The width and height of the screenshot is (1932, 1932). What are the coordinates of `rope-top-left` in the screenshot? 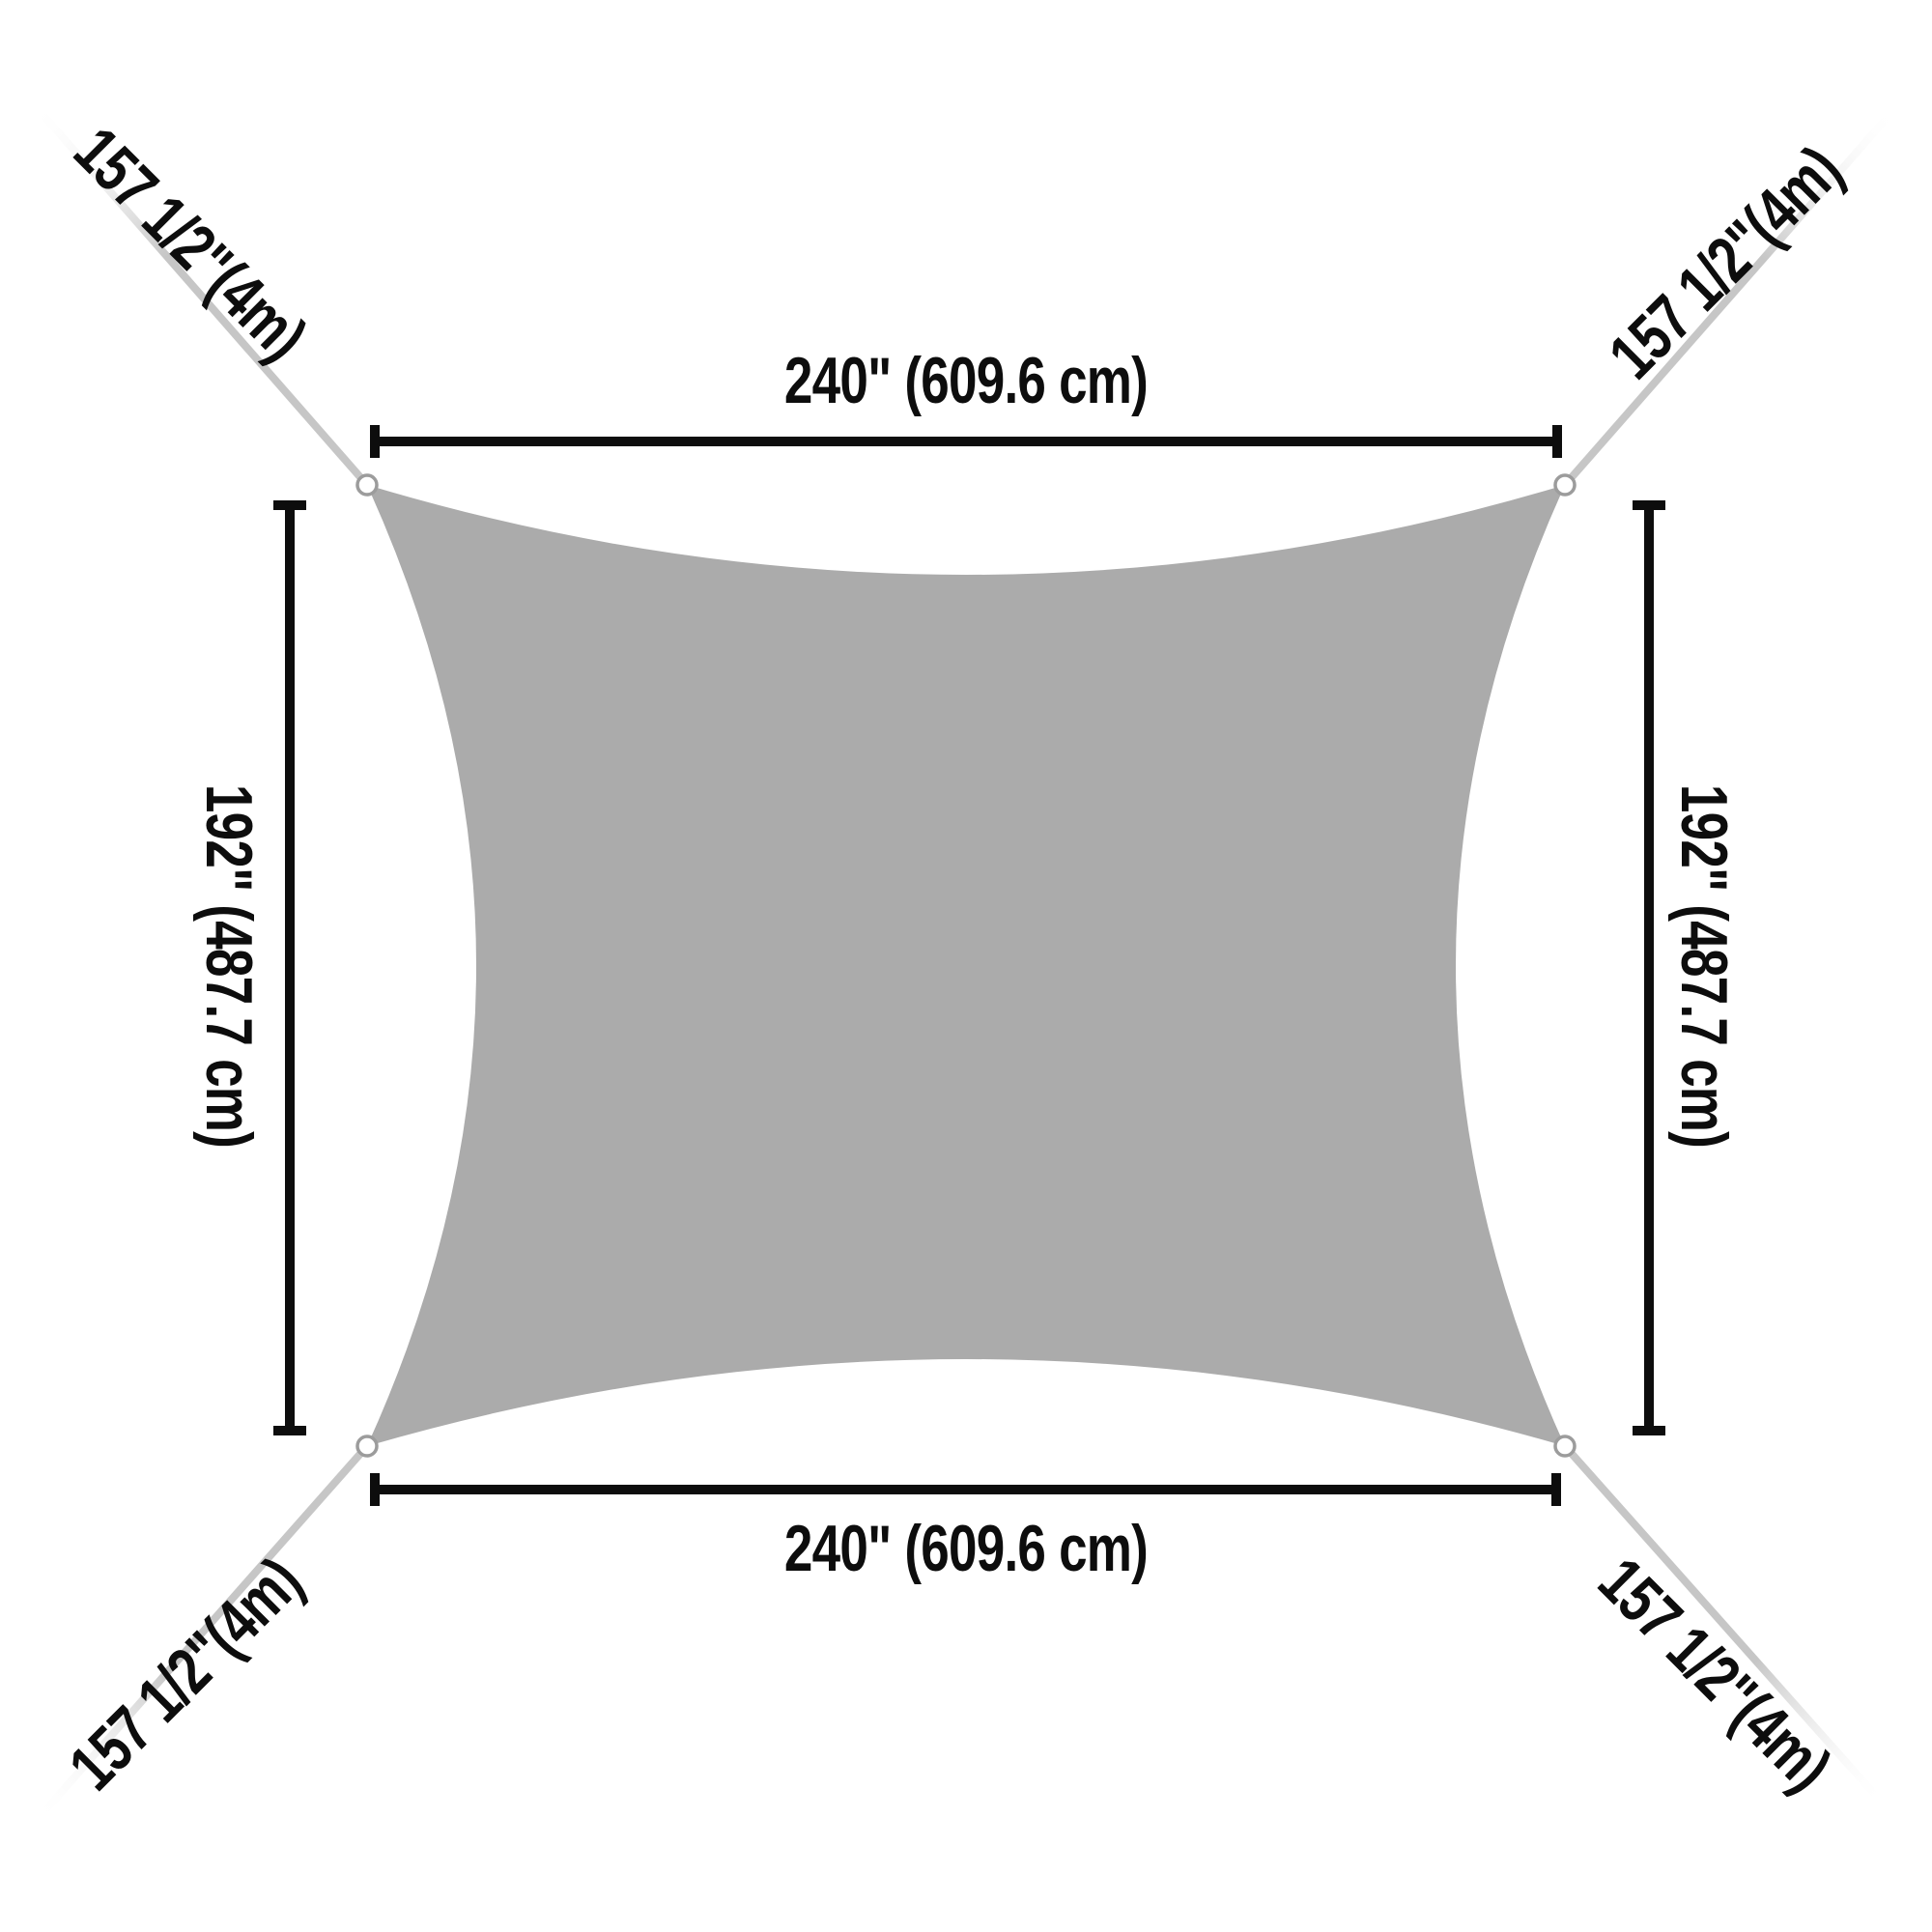 It's located at (200, 294).